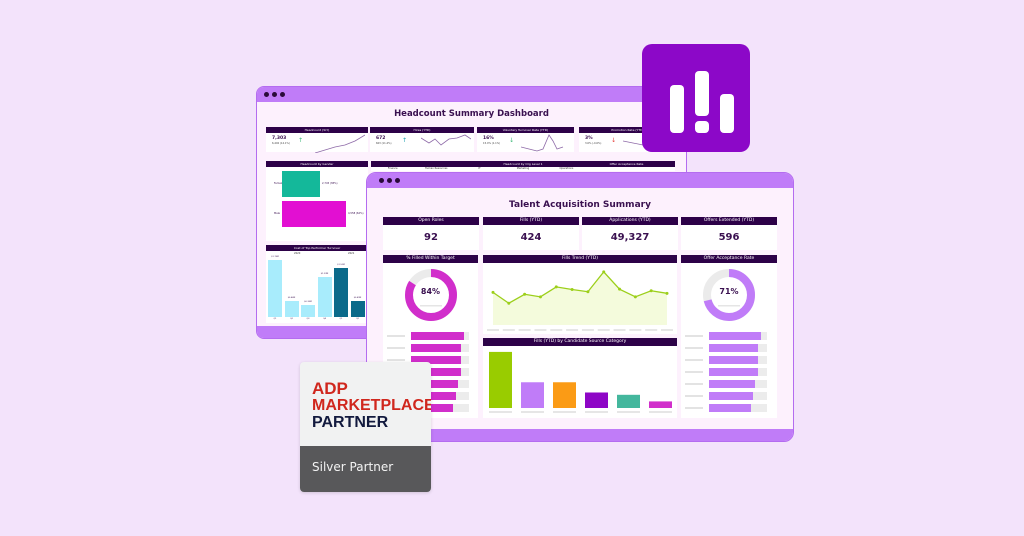 This screenshot has width=1024, height=536. Describe the element at coordinates (696, 98) in the screenshot. I see `app-logo` at that location.